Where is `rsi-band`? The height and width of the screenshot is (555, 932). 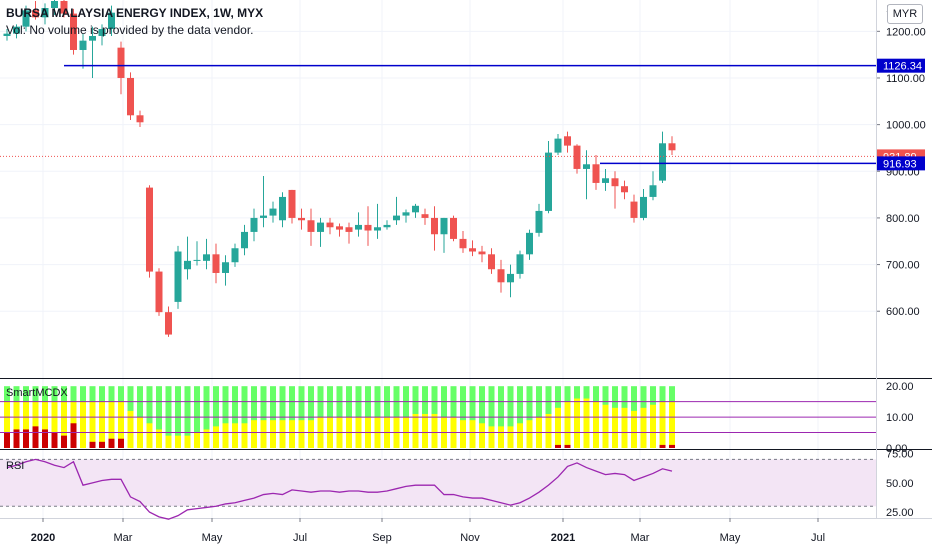
rsi-band is located at coordinates (438, 483).